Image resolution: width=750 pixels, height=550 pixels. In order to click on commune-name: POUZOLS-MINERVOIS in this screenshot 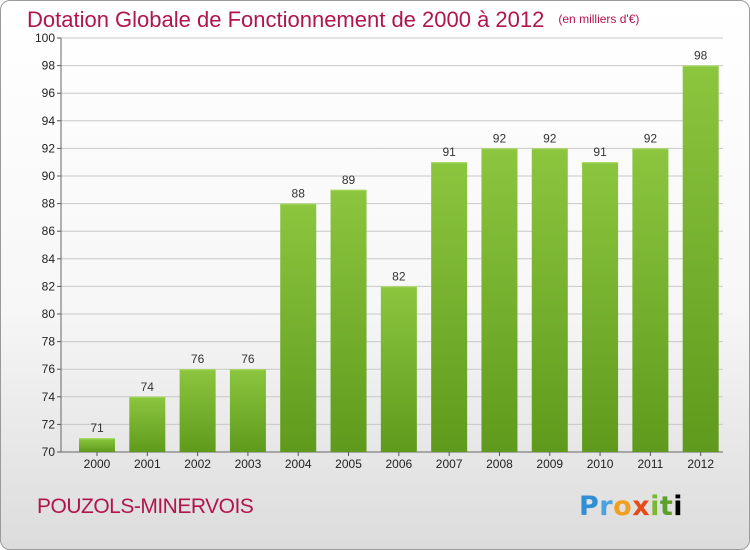, I will do `click(145, 506)`.